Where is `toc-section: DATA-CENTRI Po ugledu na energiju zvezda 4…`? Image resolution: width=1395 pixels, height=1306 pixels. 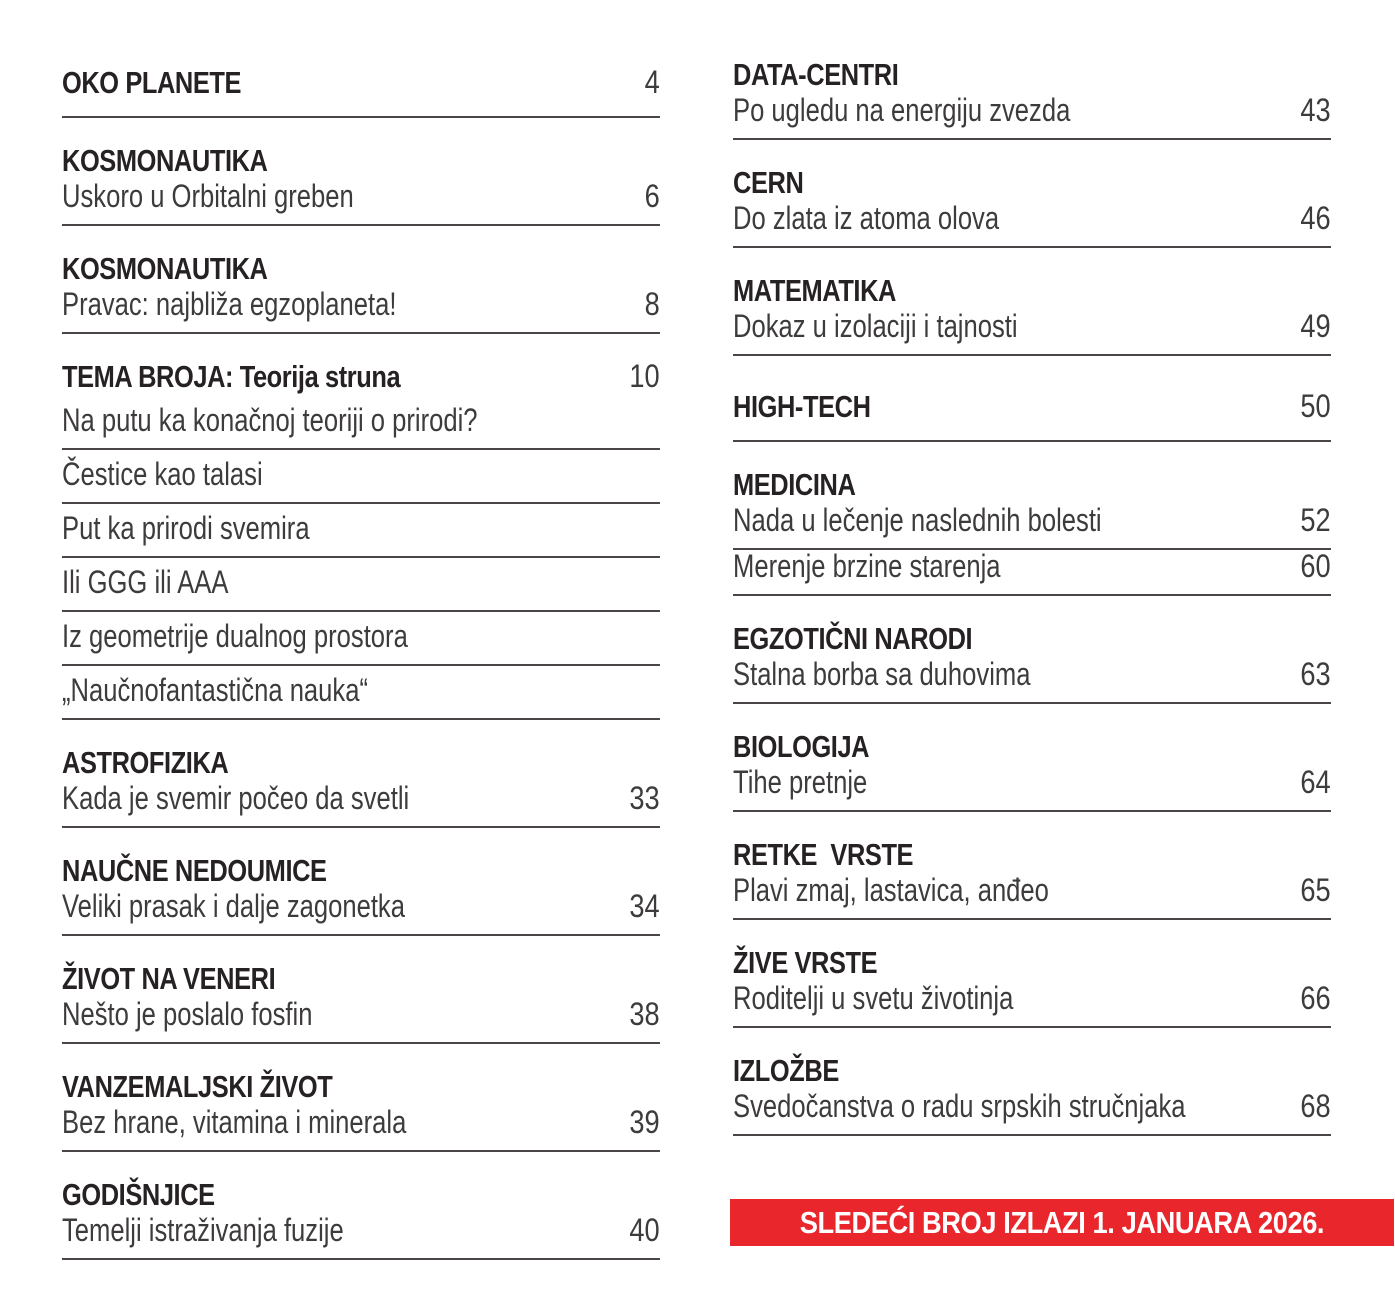
toc-section: DATA-CENTRI Po ugledu na energiju zvezda 4… is located at coordinates (1032, 97).